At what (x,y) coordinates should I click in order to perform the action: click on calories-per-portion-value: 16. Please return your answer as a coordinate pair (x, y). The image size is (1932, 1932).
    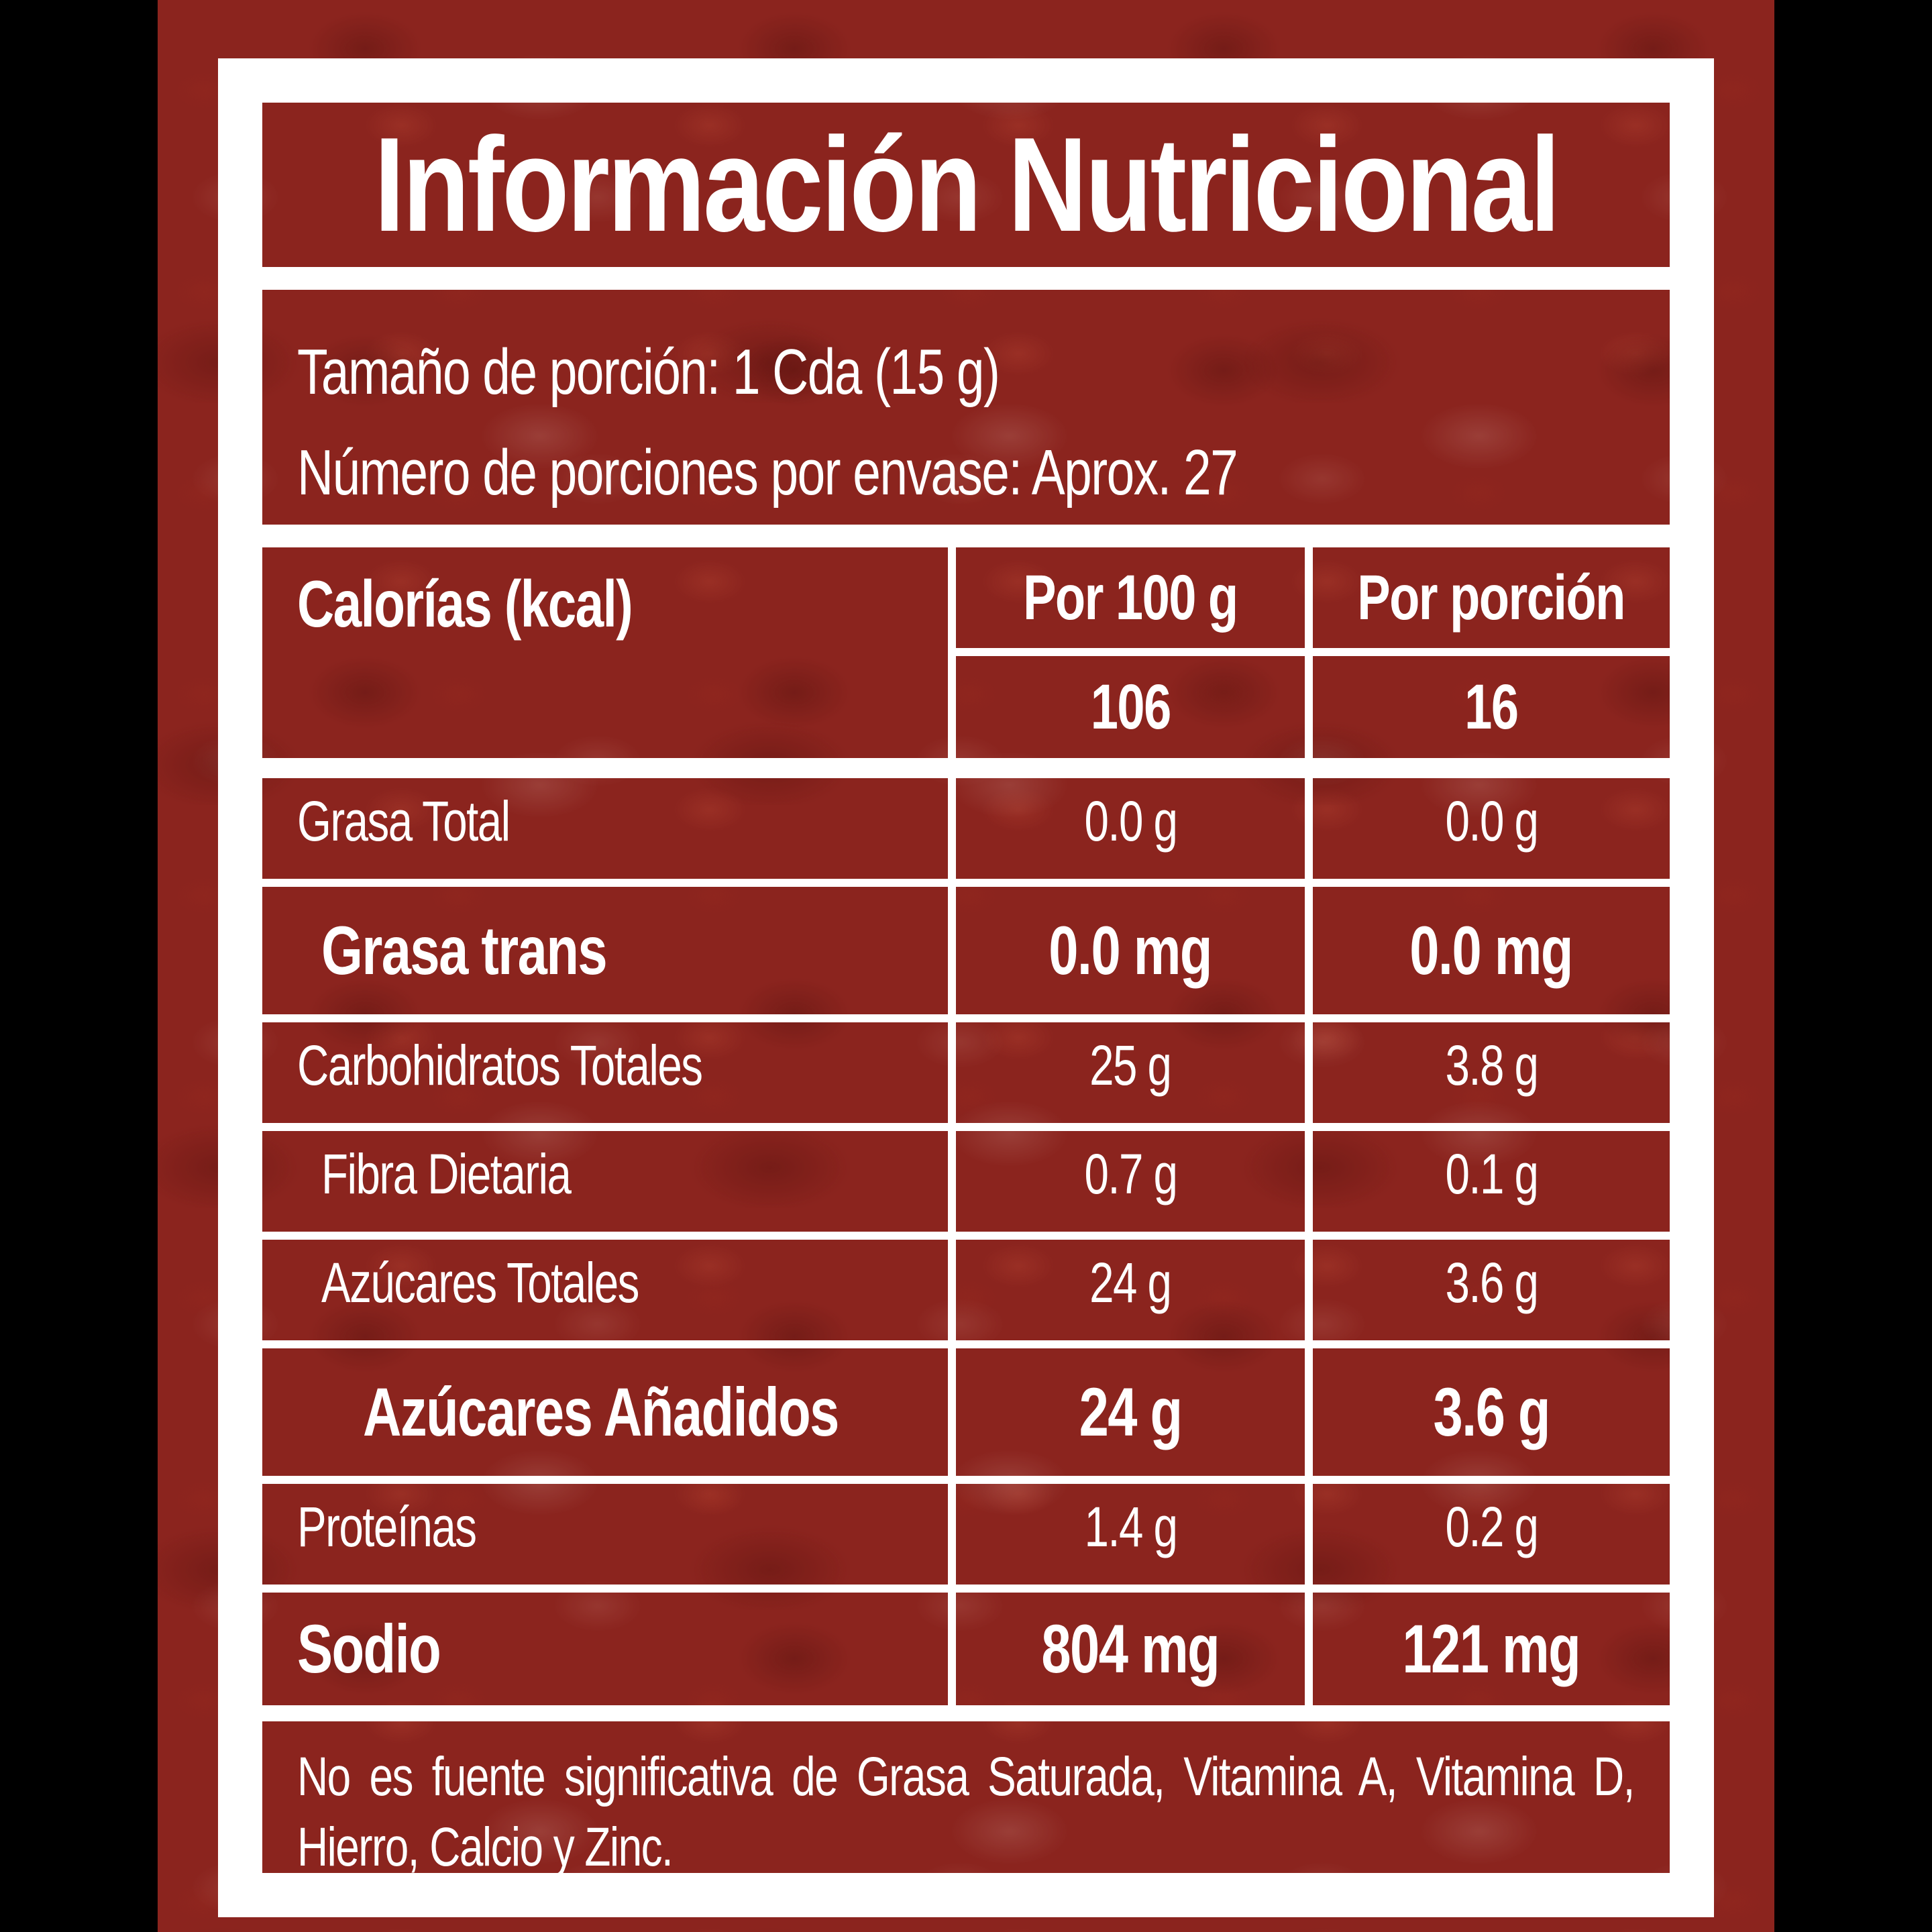
    Looking at the image, I should click on (1491, 707).